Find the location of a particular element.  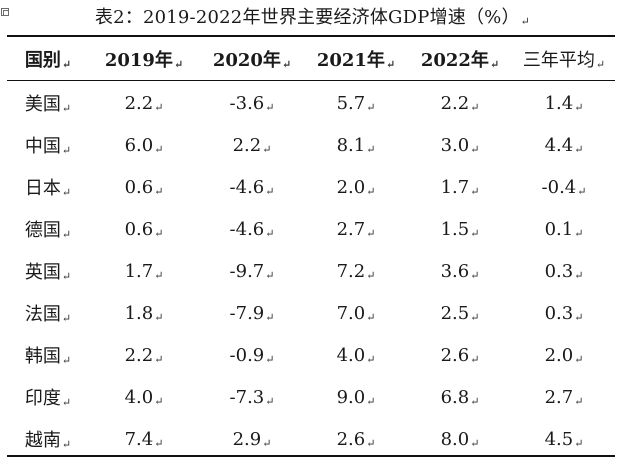

table-row: 越南↵ 7.4↵ 2.9↵ 2.6↵ 8.0↵ 4.5↵ is located at coordinates (311, 439).